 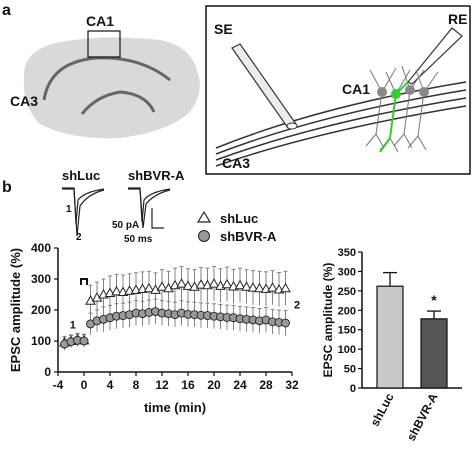 What do you see at coordinates (434, 300) in the screenshot?
I see `significance-marker: *` at bounding box center [434, 300].